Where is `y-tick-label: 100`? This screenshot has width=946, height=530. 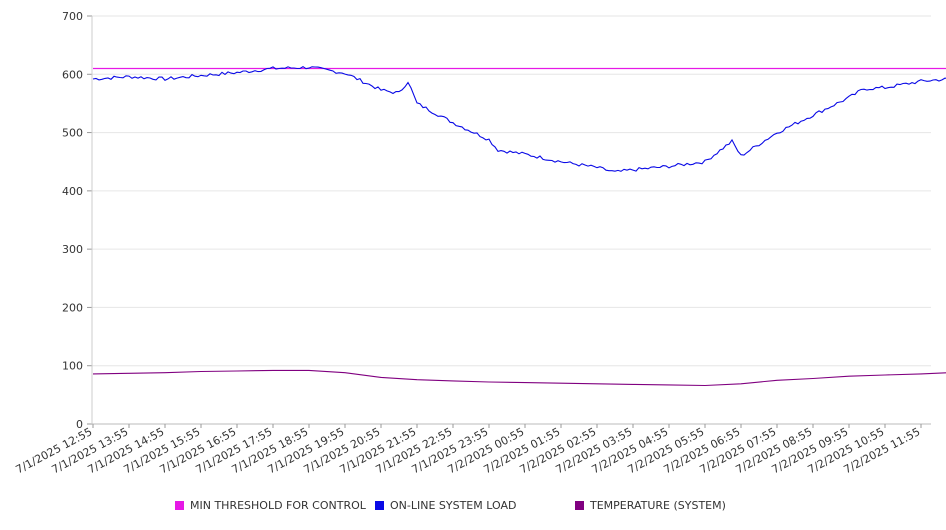 y-tick-label: 100 is located at coordinates (72, 366).